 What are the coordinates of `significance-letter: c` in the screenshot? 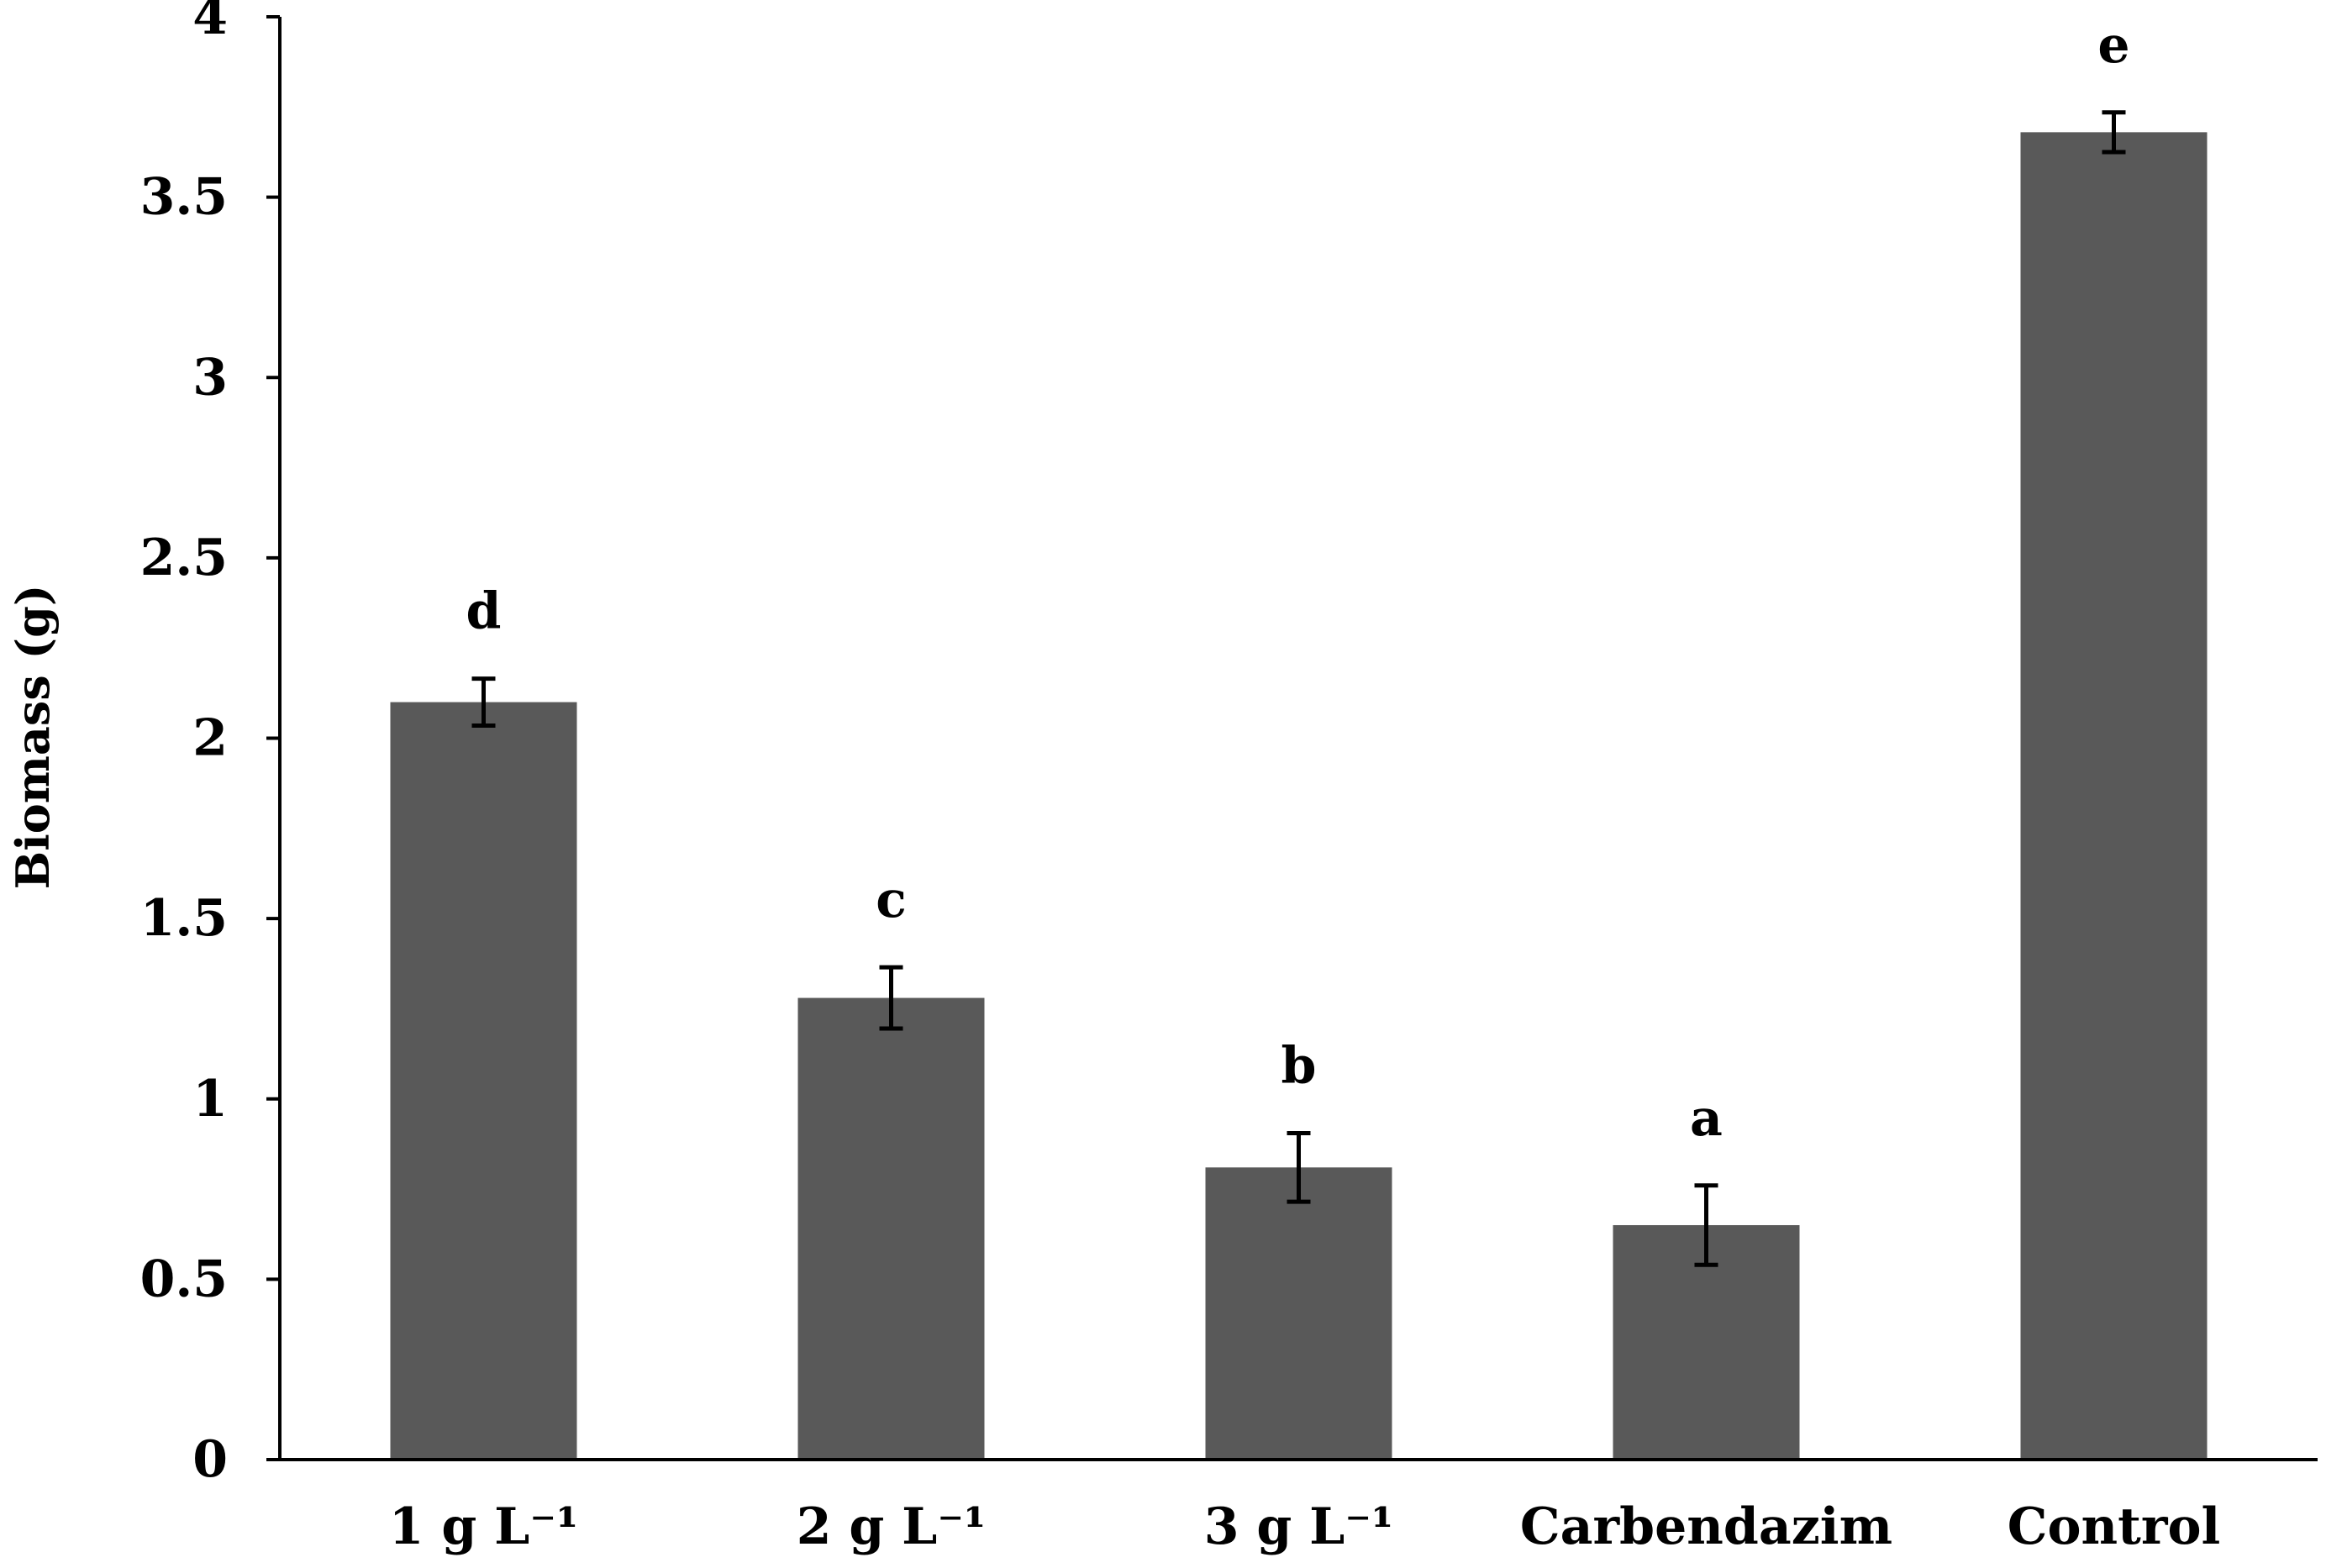 It's located at (891, 900).